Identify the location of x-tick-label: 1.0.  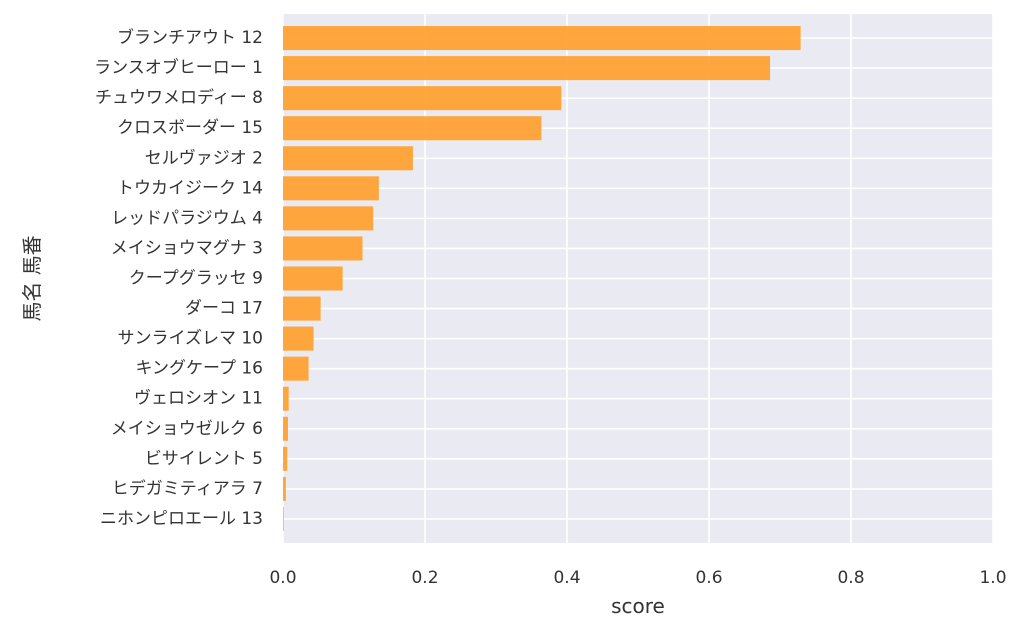
(992, 578).